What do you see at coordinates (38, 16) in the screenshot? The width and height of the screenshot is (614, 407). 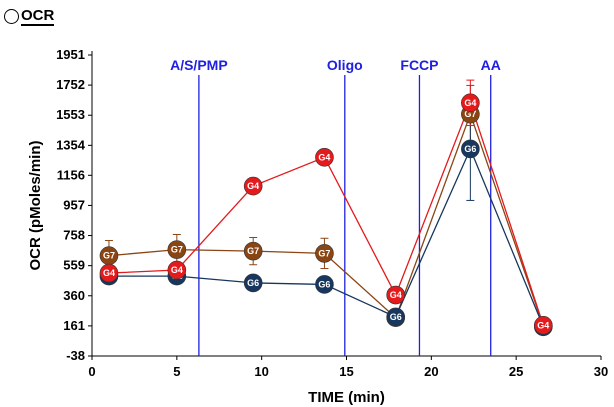 I see `chart-title: OCR` at bounding box center [38, 16].